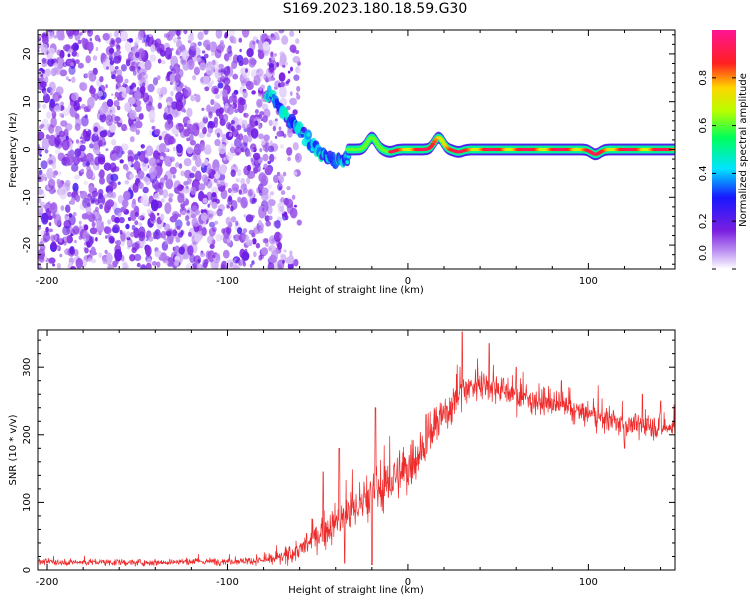  I want to click on track-cell, so click(308, 134).